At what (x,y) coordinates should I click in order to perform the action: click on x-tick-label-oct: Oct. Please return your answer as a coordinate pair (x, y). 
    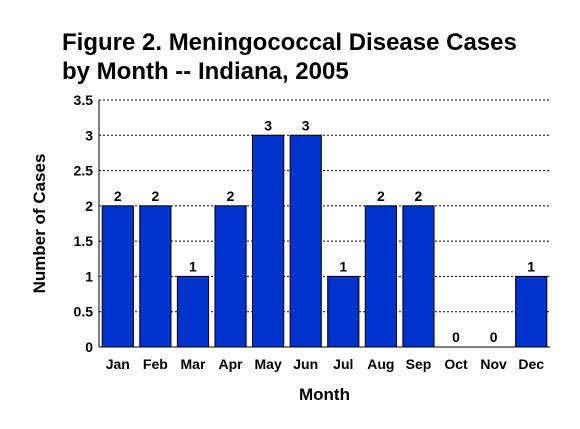
    Looking at the image, I should click on (456, 364).